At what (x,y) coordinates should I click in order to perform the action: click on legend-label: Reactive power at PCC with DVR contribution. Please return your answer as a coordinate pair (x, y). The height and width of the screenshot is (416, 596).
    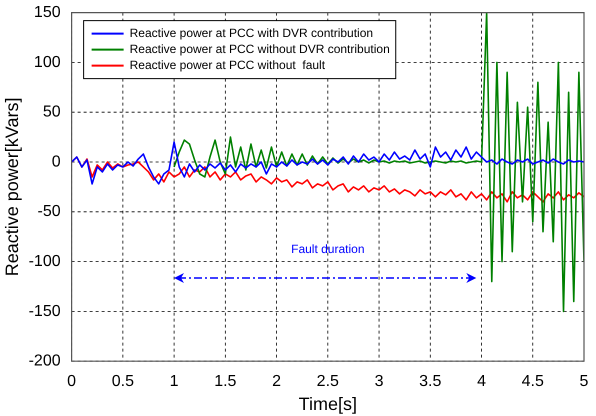
    Looking at the image, I should click on (252, 33).